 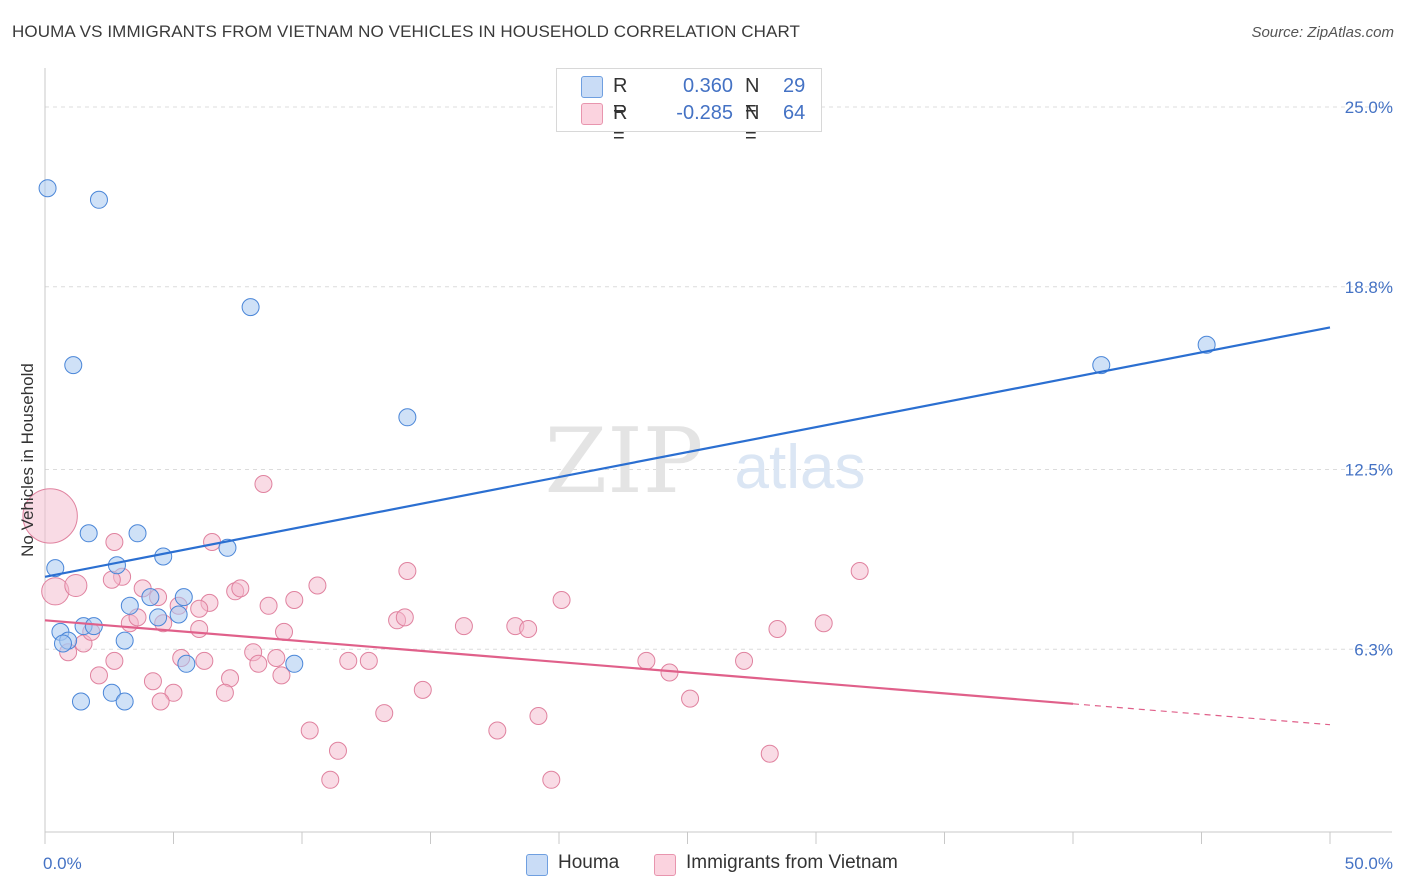 I want to click on vietnam-trend-line, so click(x=559, y=662).